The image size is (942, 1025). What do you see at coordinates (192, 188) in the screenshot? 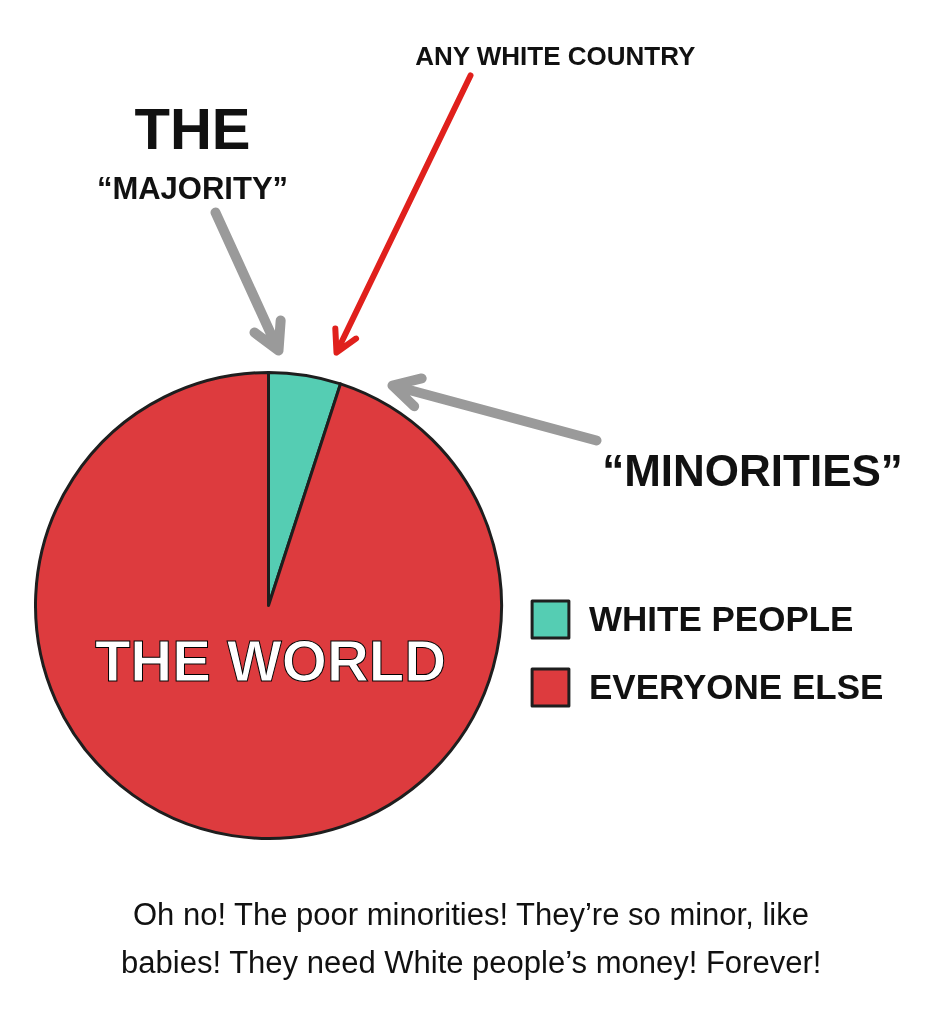
I see `text: “MAJORITY”` at bounding box center [192, 188].